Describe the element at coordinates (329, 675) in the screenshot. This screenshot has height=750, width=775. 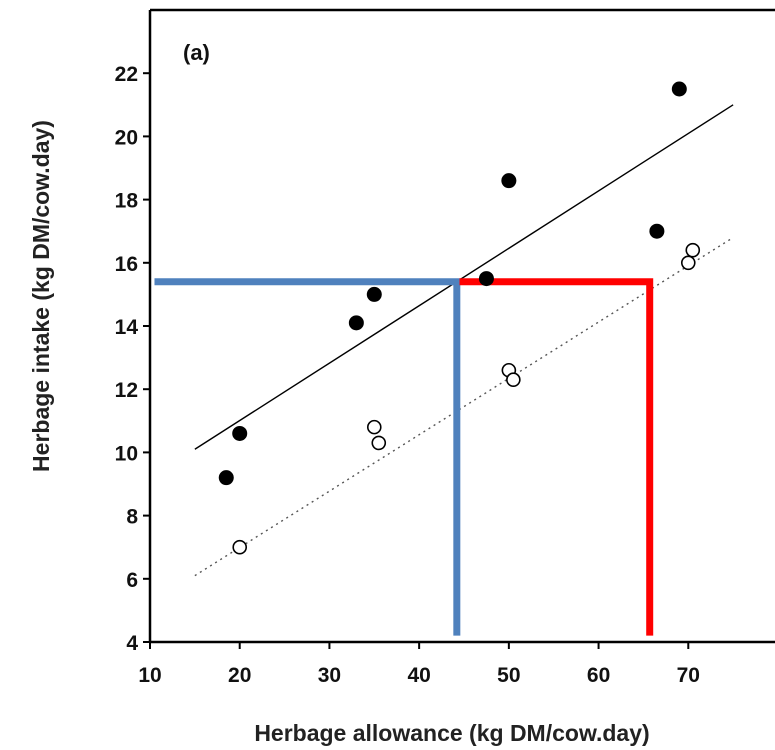
I see `x-tick-label: 30` at that location.